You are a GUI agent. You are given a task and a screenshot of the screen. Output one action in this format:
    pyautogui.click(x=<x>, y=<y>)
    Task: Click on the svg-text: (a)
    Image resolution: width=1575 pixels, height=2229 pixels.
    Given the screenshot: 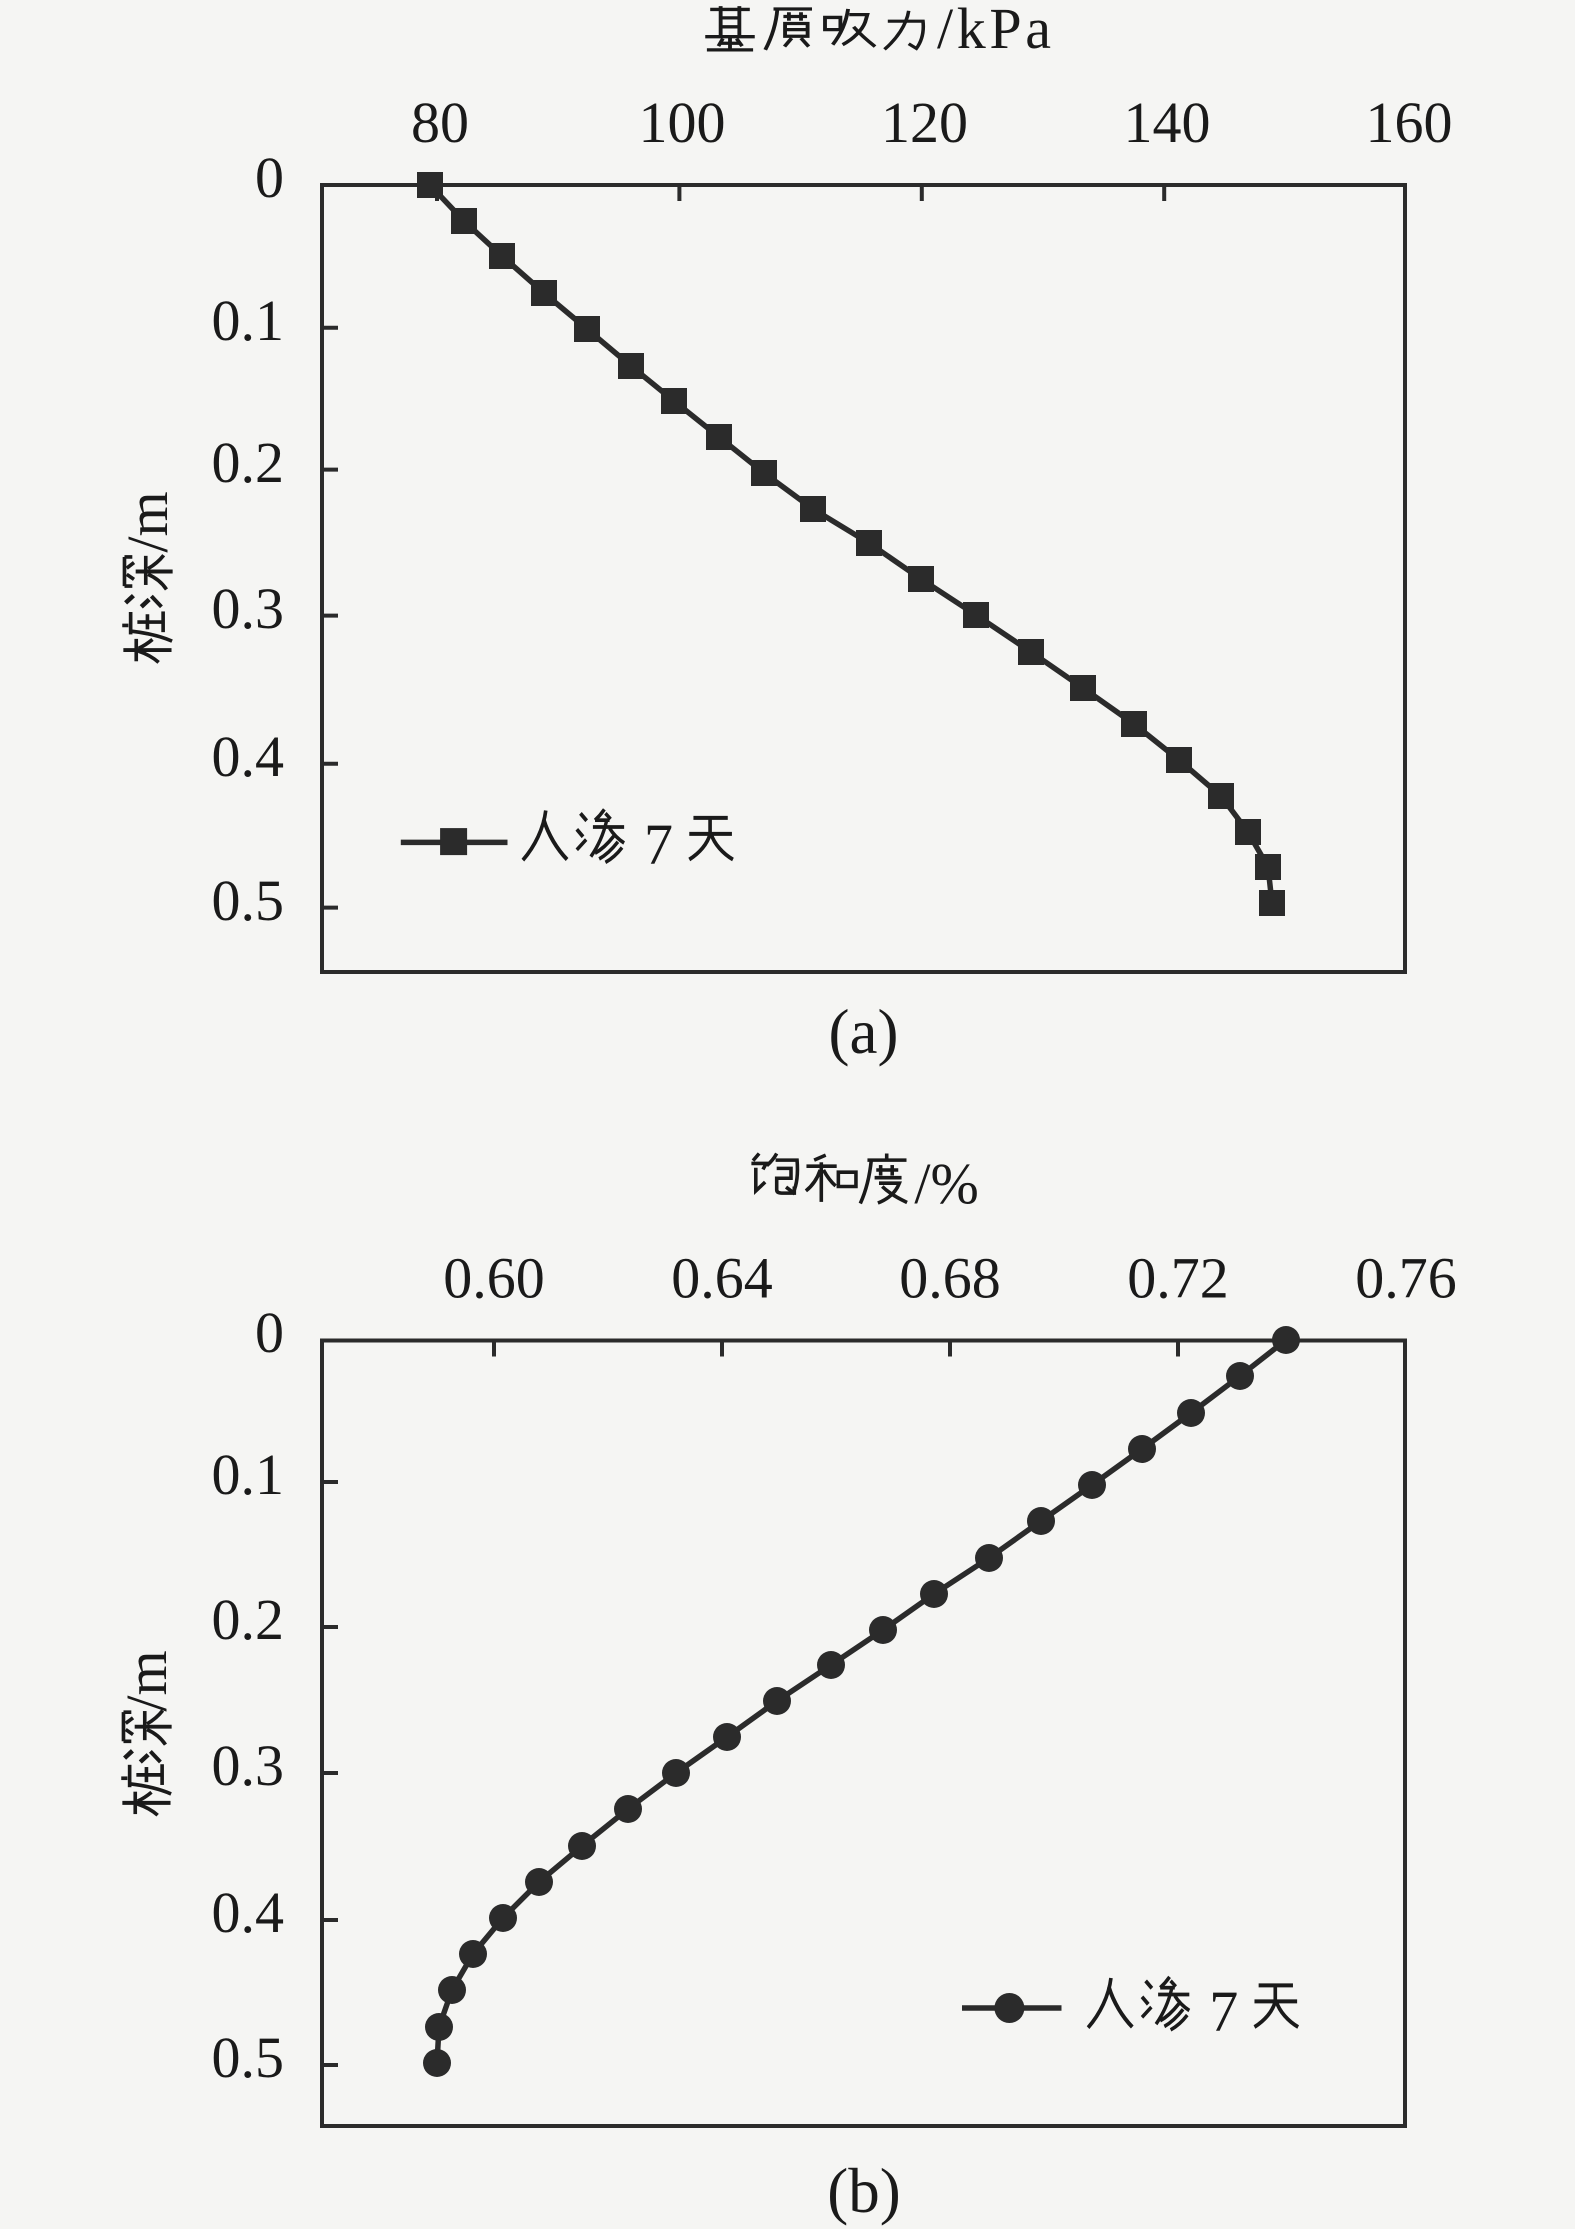 What is the action you would take?
    pyautogui.click(x=864, y=1032)
    